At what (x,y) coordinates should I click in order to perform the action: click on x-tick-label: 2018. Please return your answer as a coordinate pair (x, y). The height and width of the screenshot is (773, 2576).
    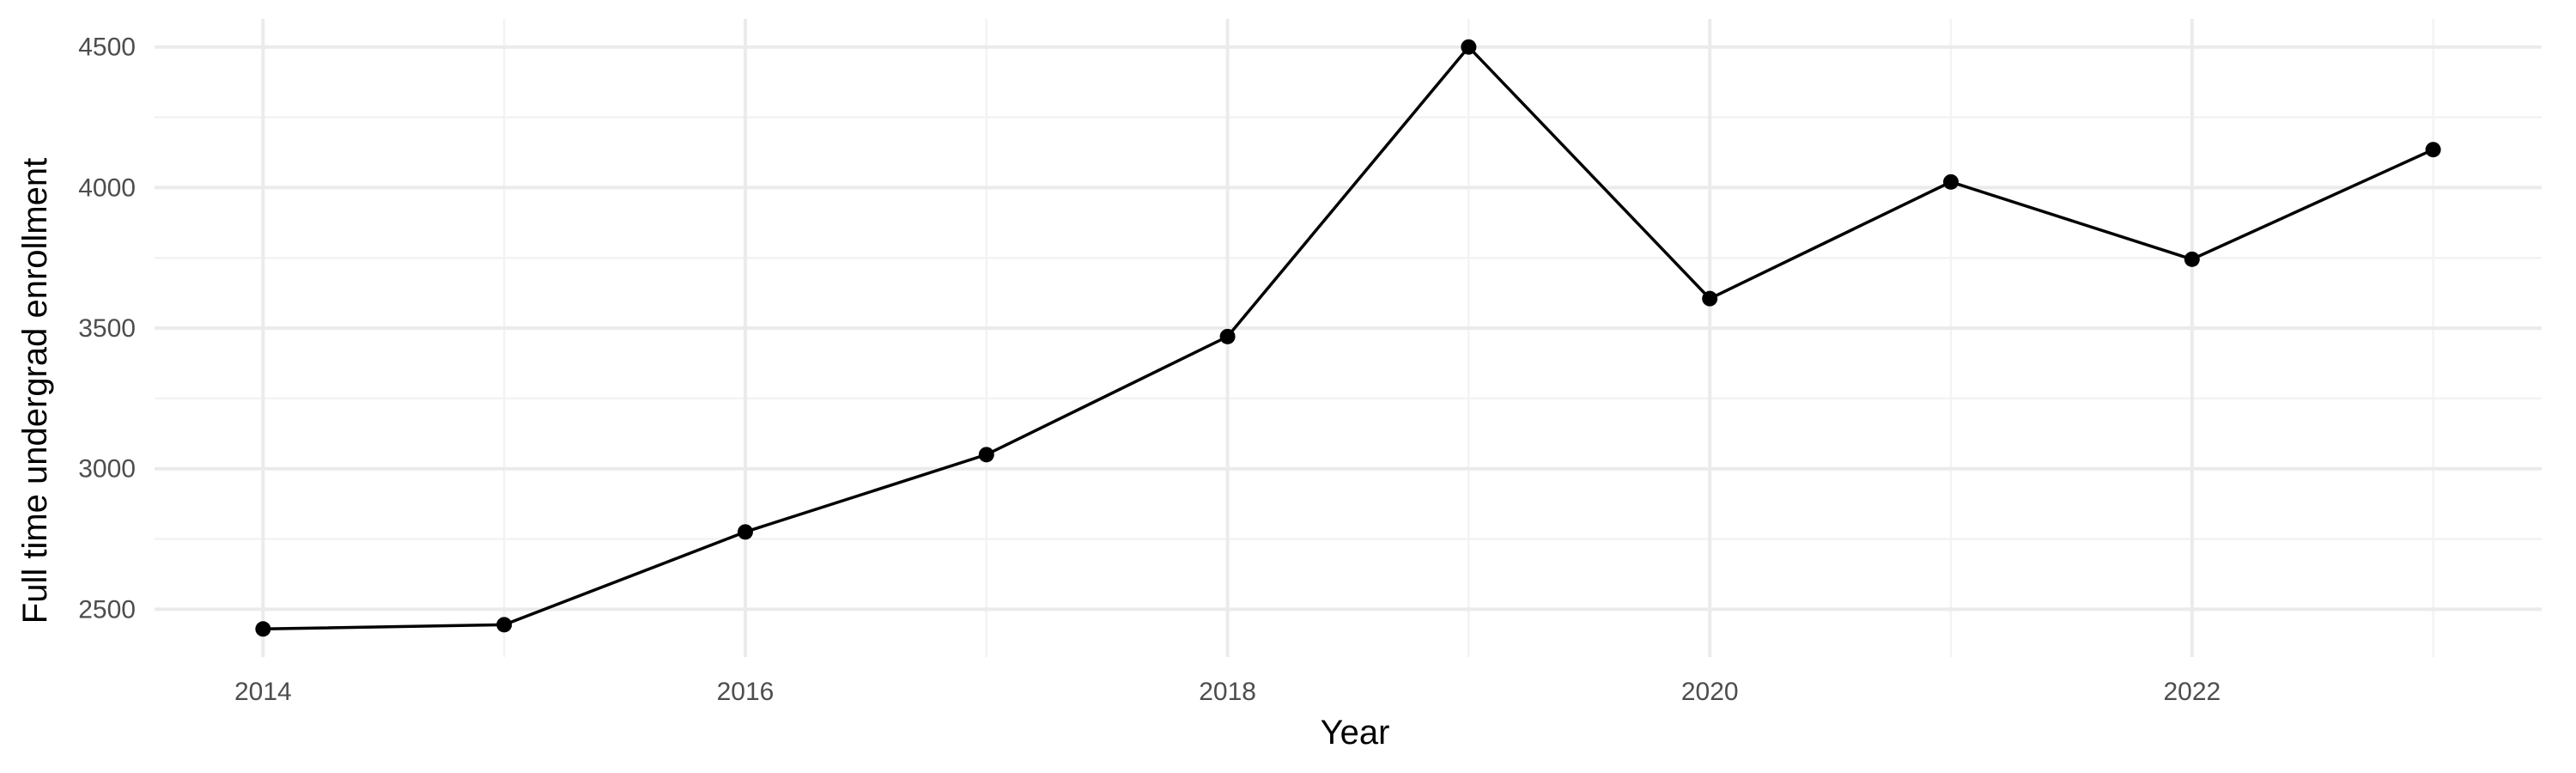
    Looking at the image, I should click on (1228, 692).